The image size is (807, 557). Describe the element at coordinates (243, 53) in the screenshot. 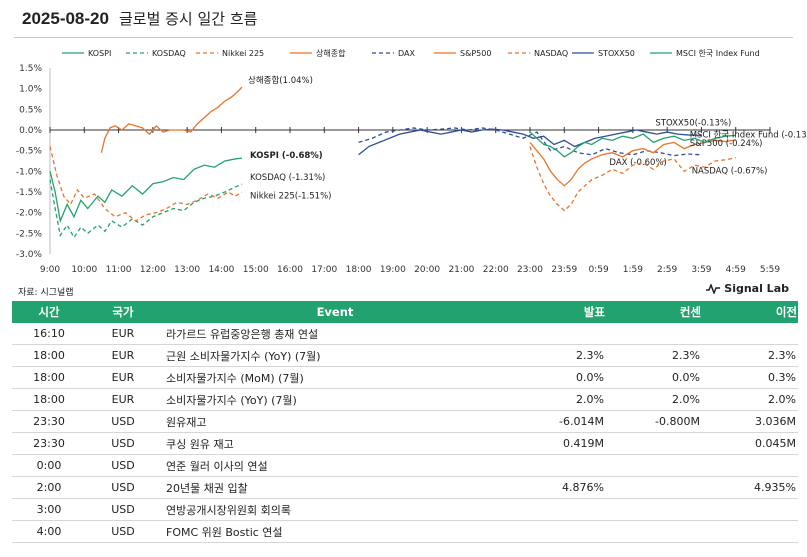

I see `legend-label: Nikkei 225` at that location.